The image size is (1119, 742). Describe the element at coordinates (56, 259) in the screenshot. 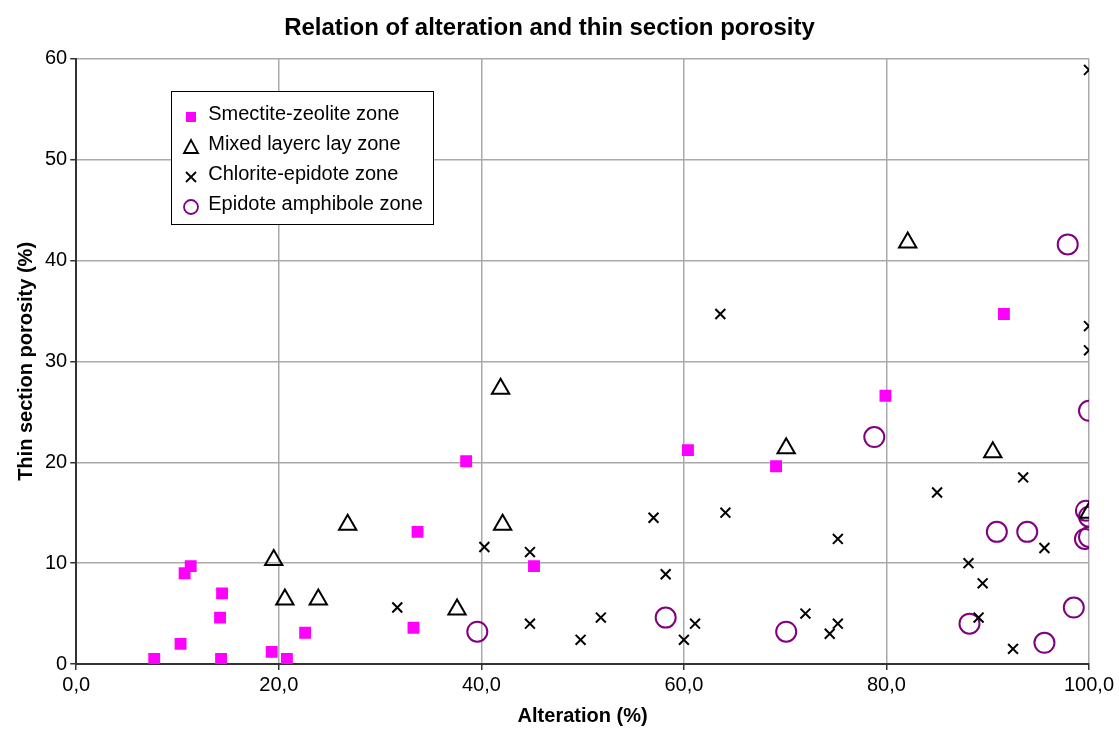

I see `y-tick-label: 40` at that location.